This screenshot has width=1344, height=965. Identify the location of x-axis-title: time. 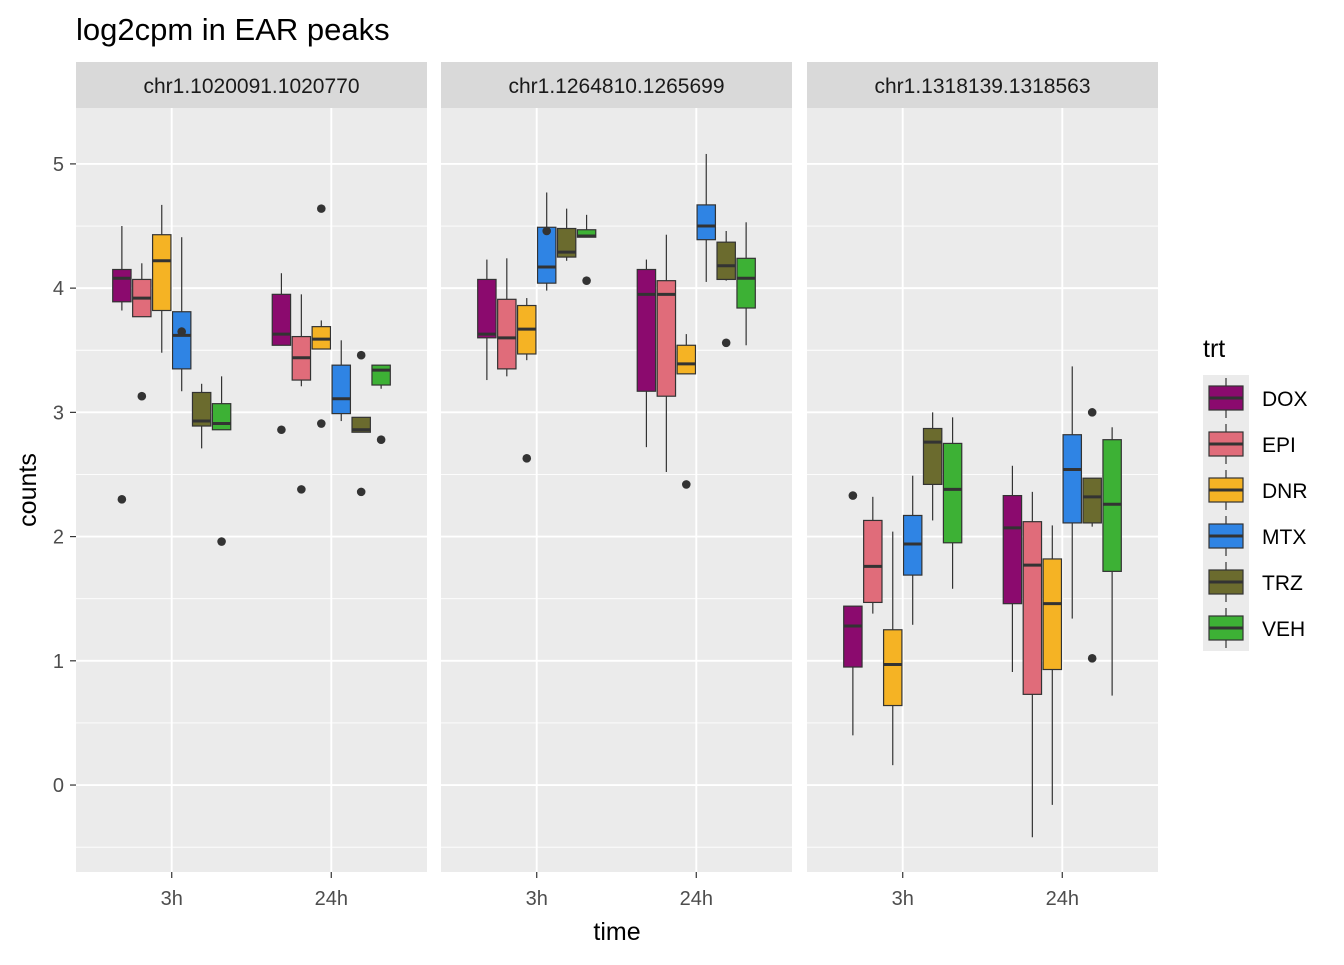
(616, 932).